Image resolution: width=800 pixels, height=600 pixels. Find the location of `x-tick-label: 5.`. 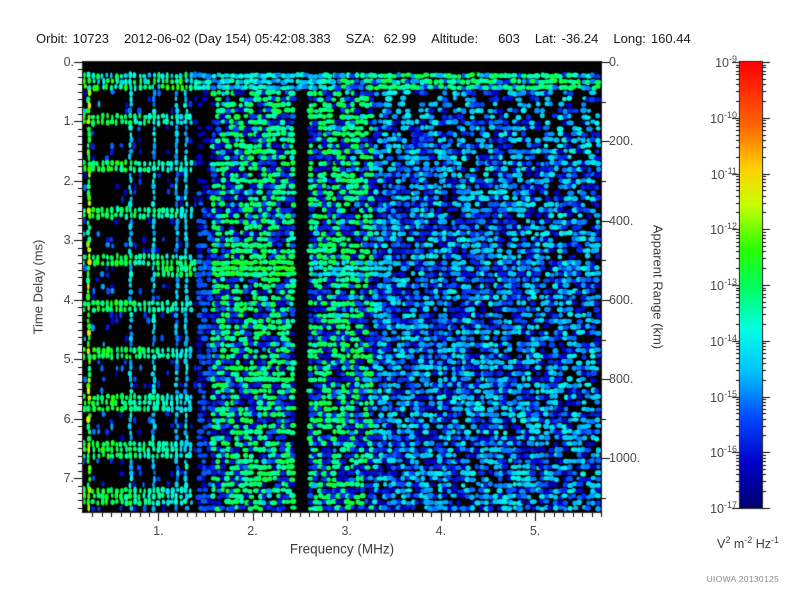

x-tick-label: 5. is located at coordinates (535, 531).